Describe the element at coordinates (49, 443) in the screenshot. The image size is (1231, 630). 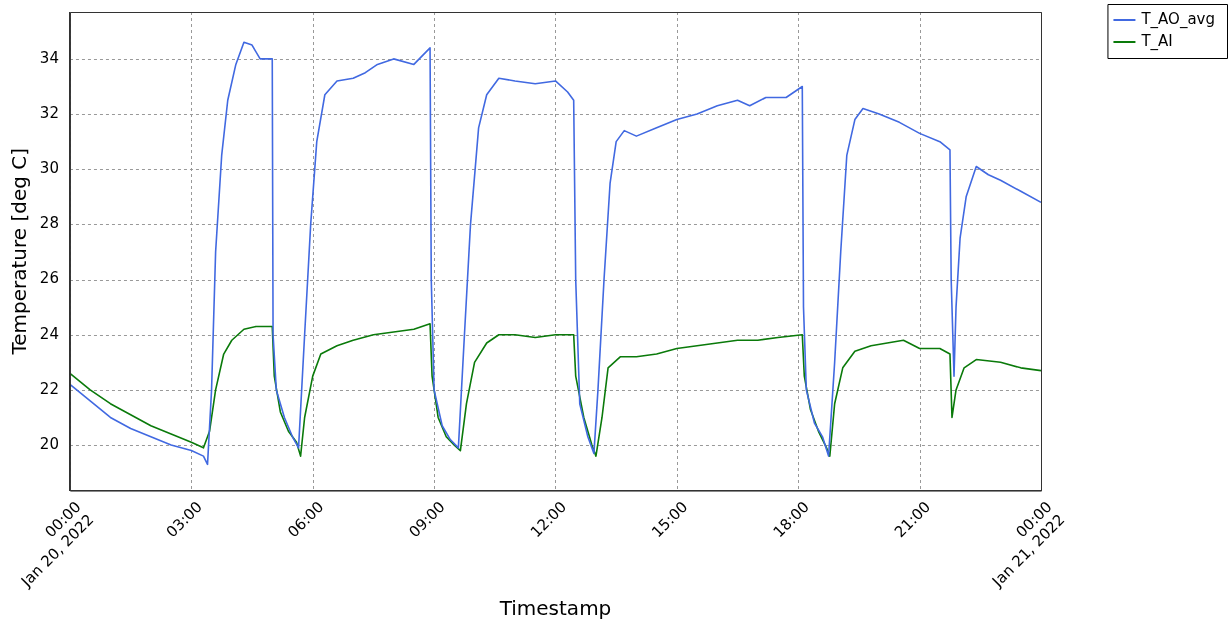
I see `y-tick-label: 20` at that location.